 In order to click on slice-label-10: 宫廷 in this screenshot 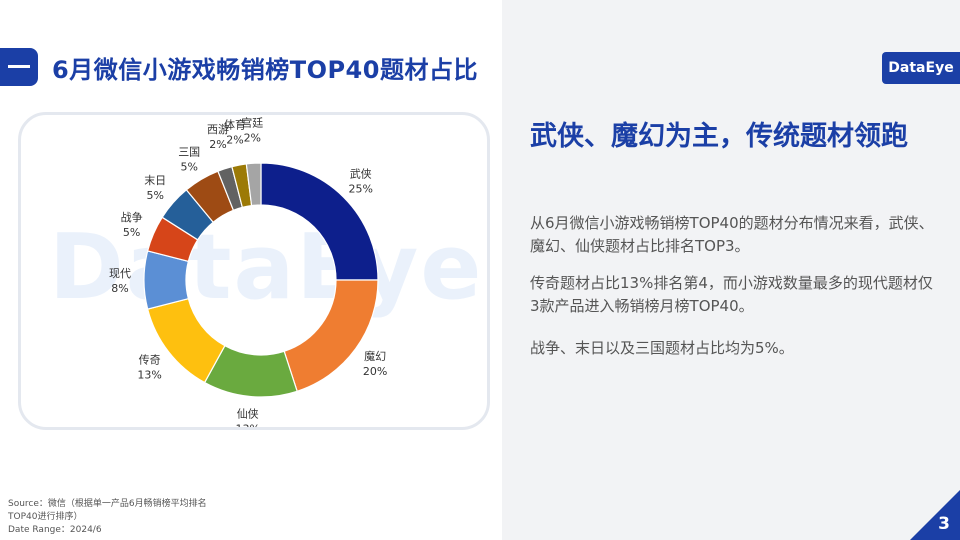, I will do `click(252, 122)`.